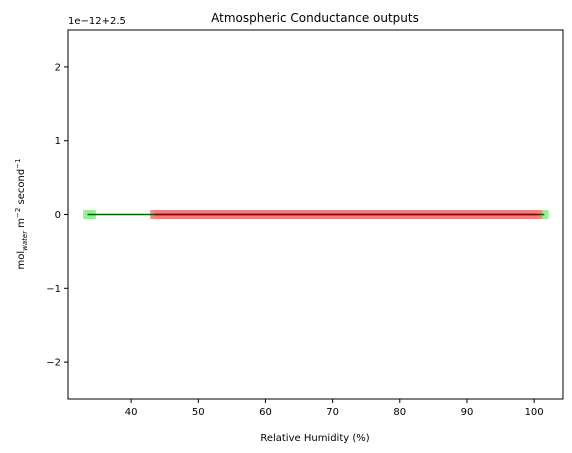 This screenshot has height=453, width=572. What do you see at coordinates (97, 21) in the screenshot?
I see `y-offset-text: 1e−12+2.5` at bounding box center [97, 21].